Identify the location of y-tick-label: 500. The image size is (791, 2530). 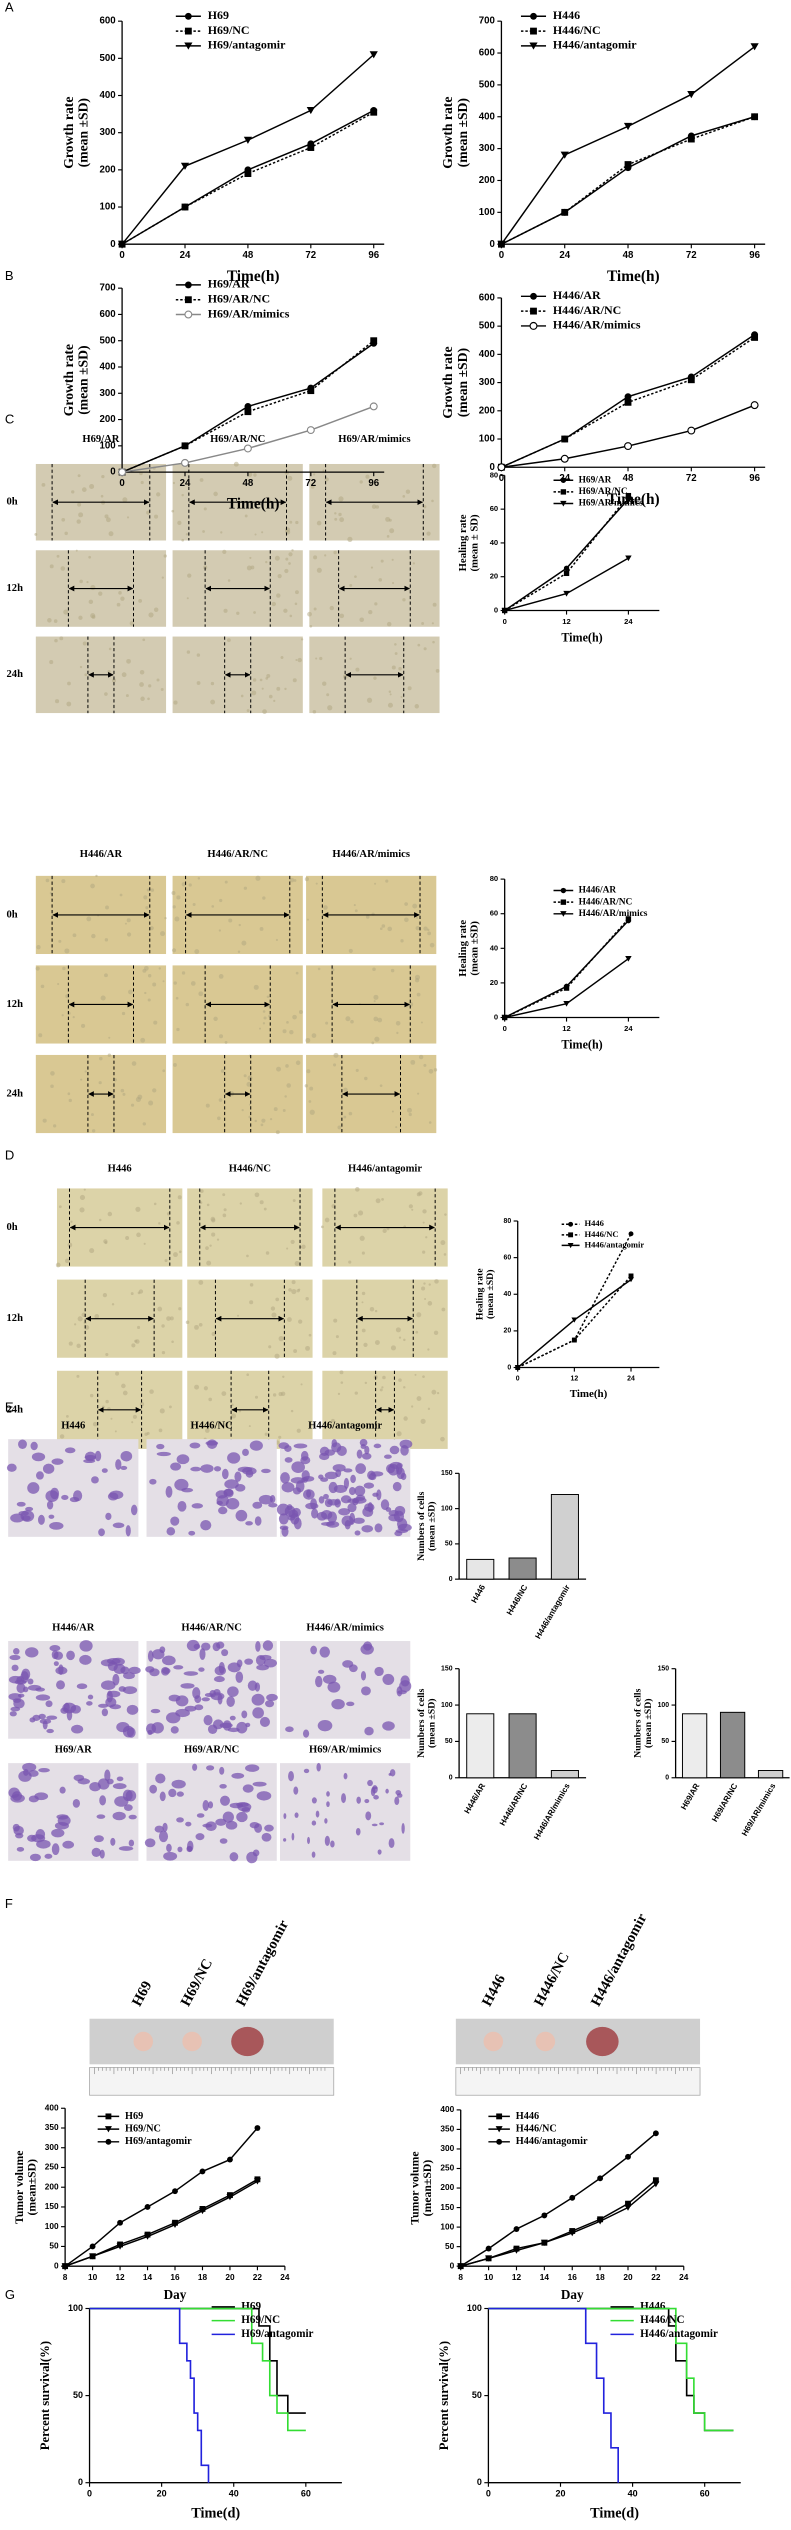
(487, 84).